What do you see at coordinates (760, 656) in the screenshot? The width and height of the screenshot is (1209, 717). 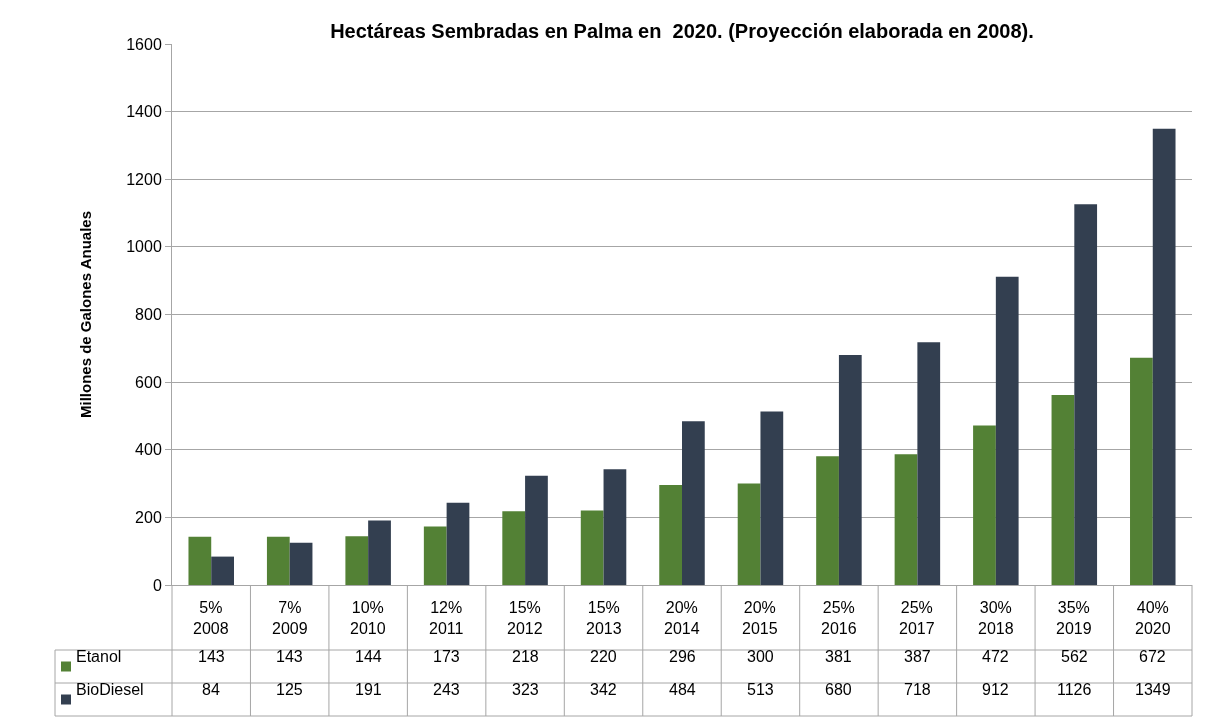 I see `data-label: 300` at bounding box center [760, 656].